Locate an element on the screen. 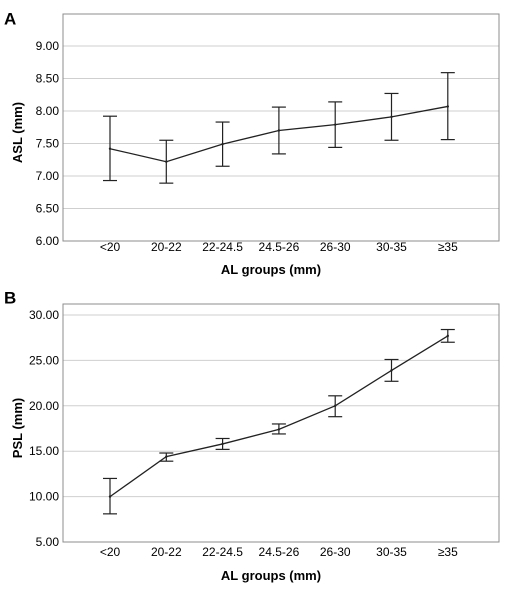 The image size is (510, 589). y-tick-label: 25.00 is located at coordinates (44, 360).